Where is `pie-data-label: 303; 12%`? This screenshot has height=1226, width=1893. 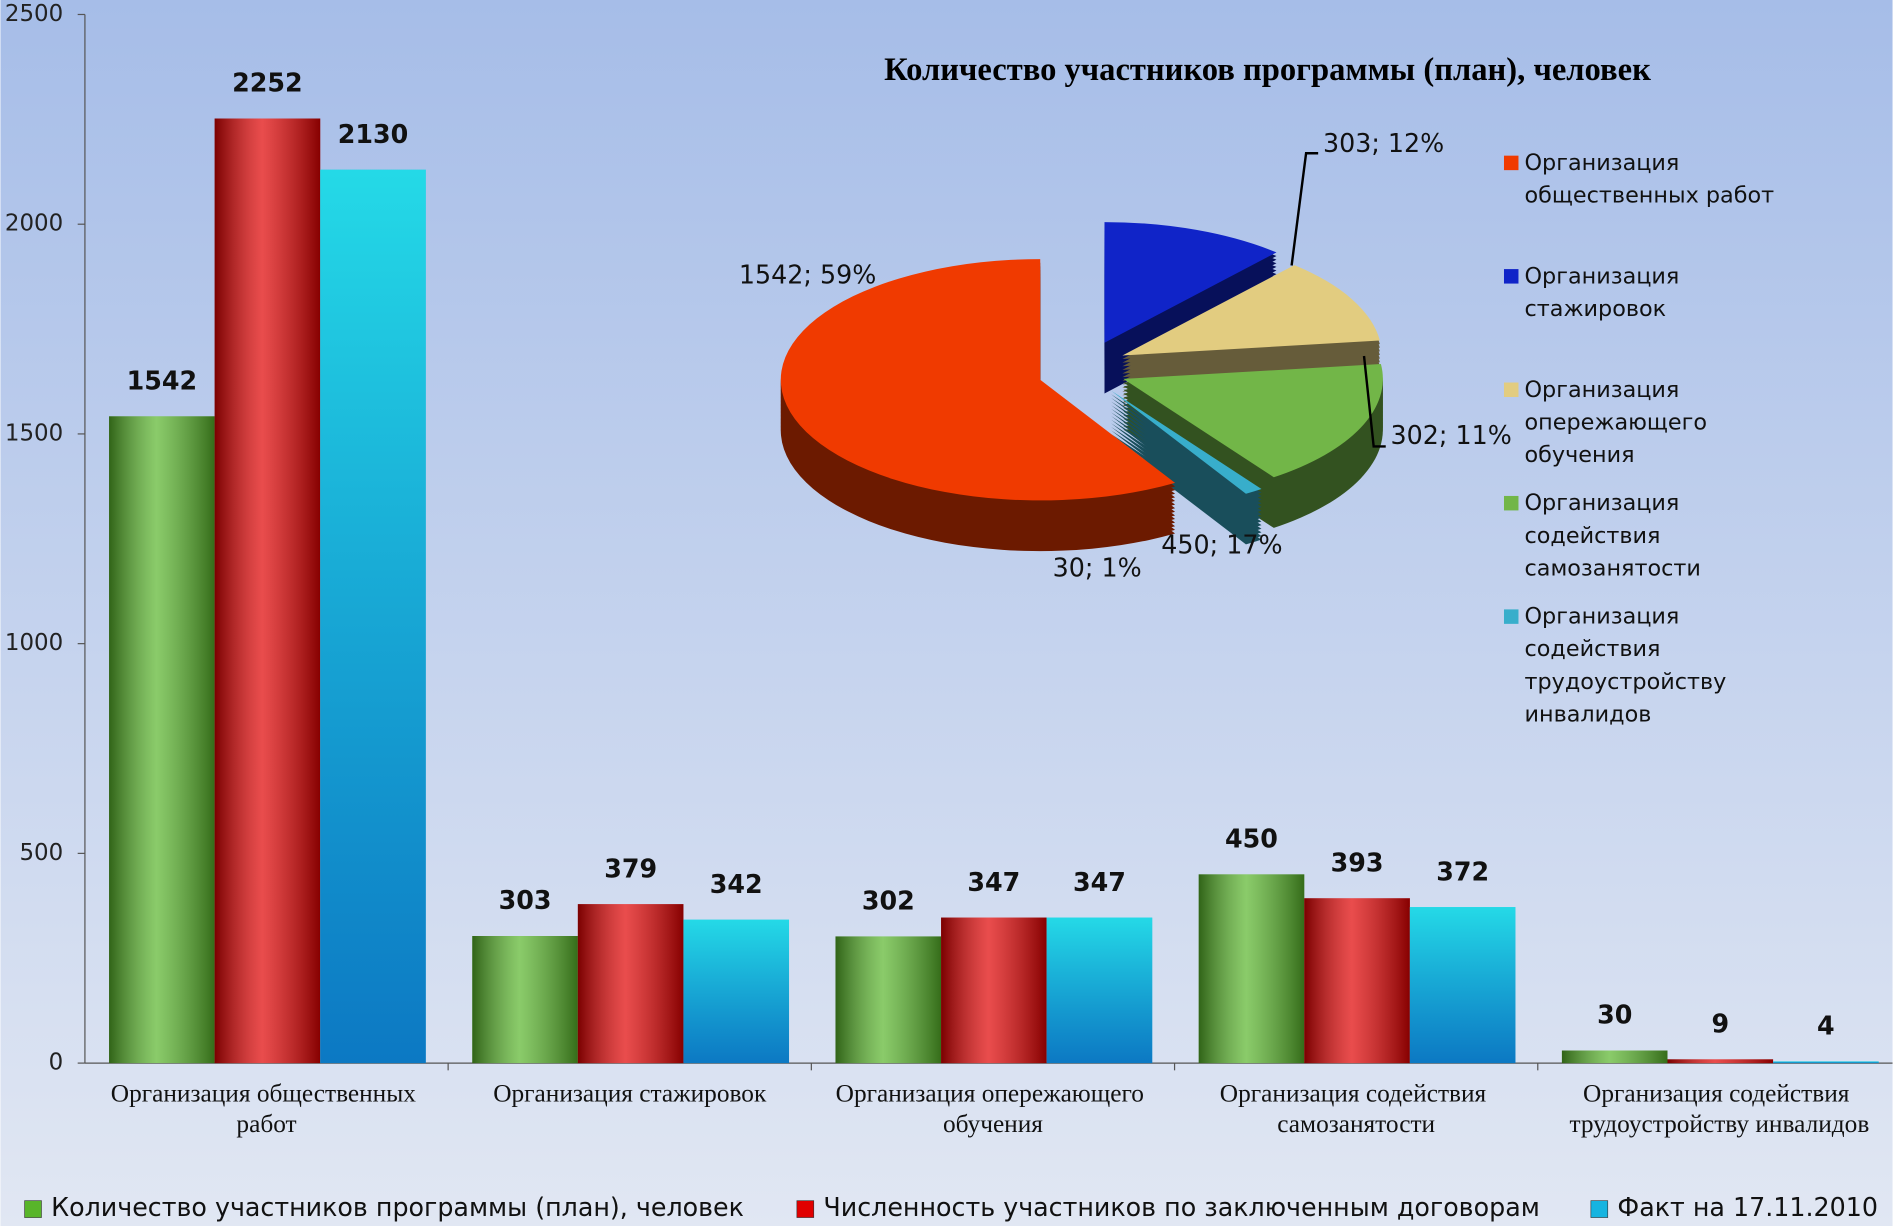
pie-data-label: 303; 12% is located at coordinates (1383, 143).